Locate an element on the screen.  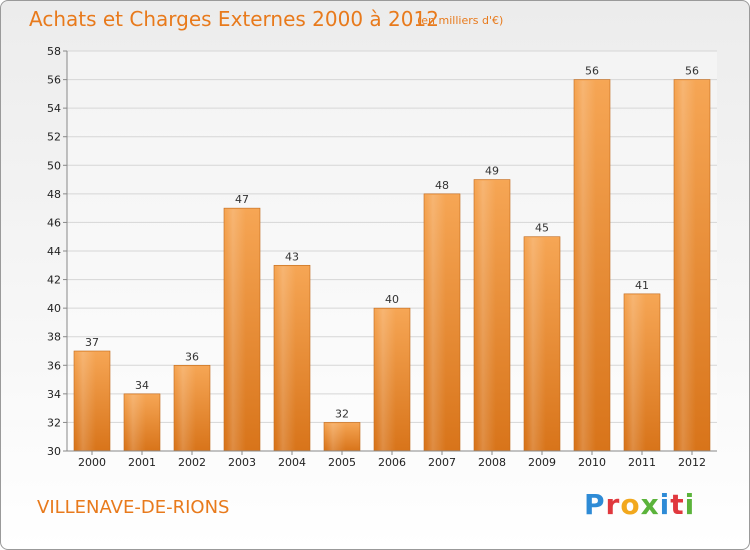
x-tick-label: 2003 is located at coordinates (242, 462).